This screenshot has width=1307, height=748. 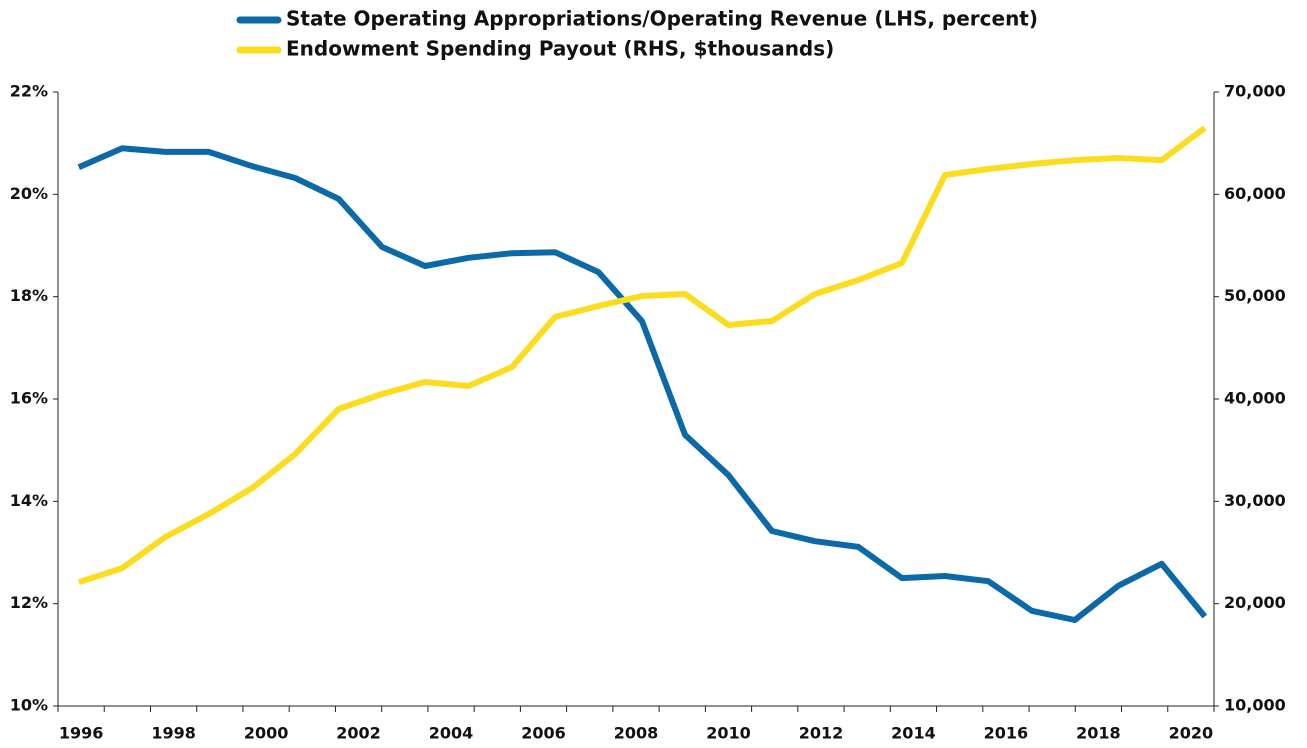 I want to click on x-tick-label: 2006, so click(x=543, y=733).